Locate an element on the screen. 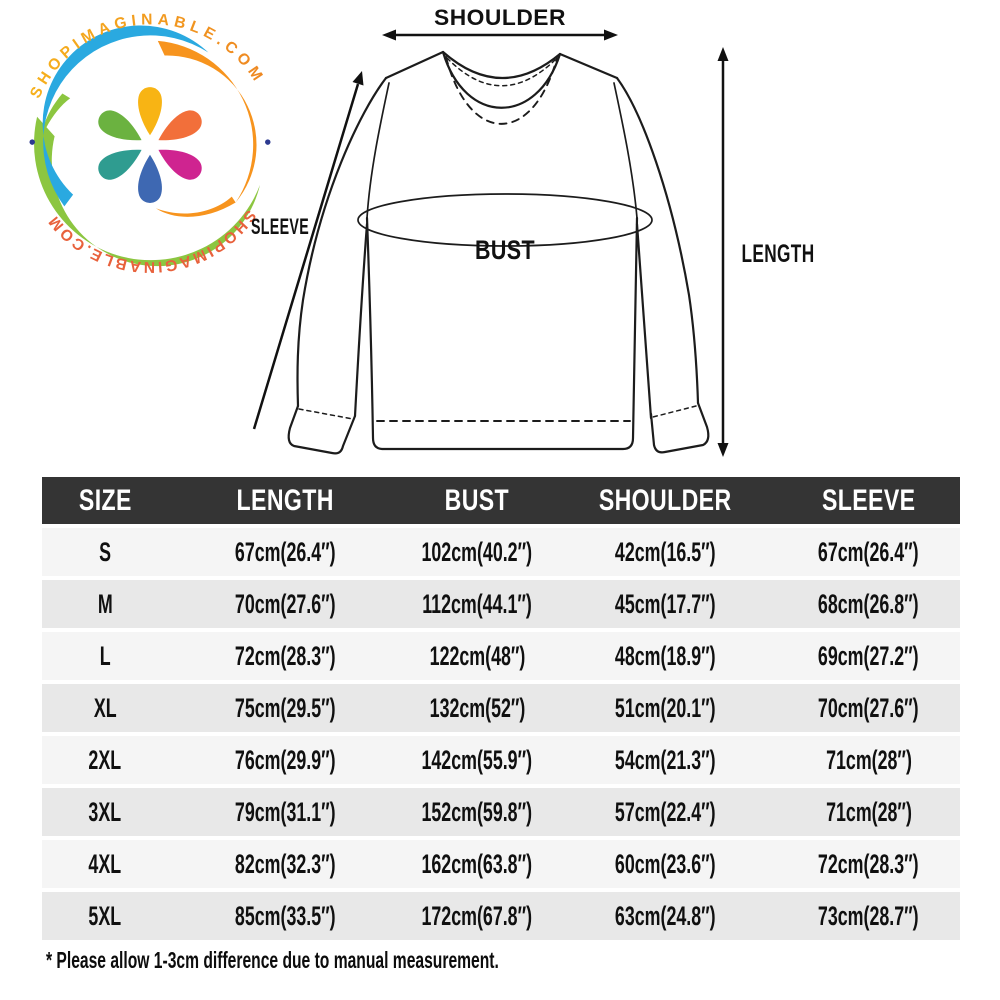 The height and width of the screenshot is (1000, 1000). bust-value: 142cm(55.9″) is located at coordinates (477, 759).